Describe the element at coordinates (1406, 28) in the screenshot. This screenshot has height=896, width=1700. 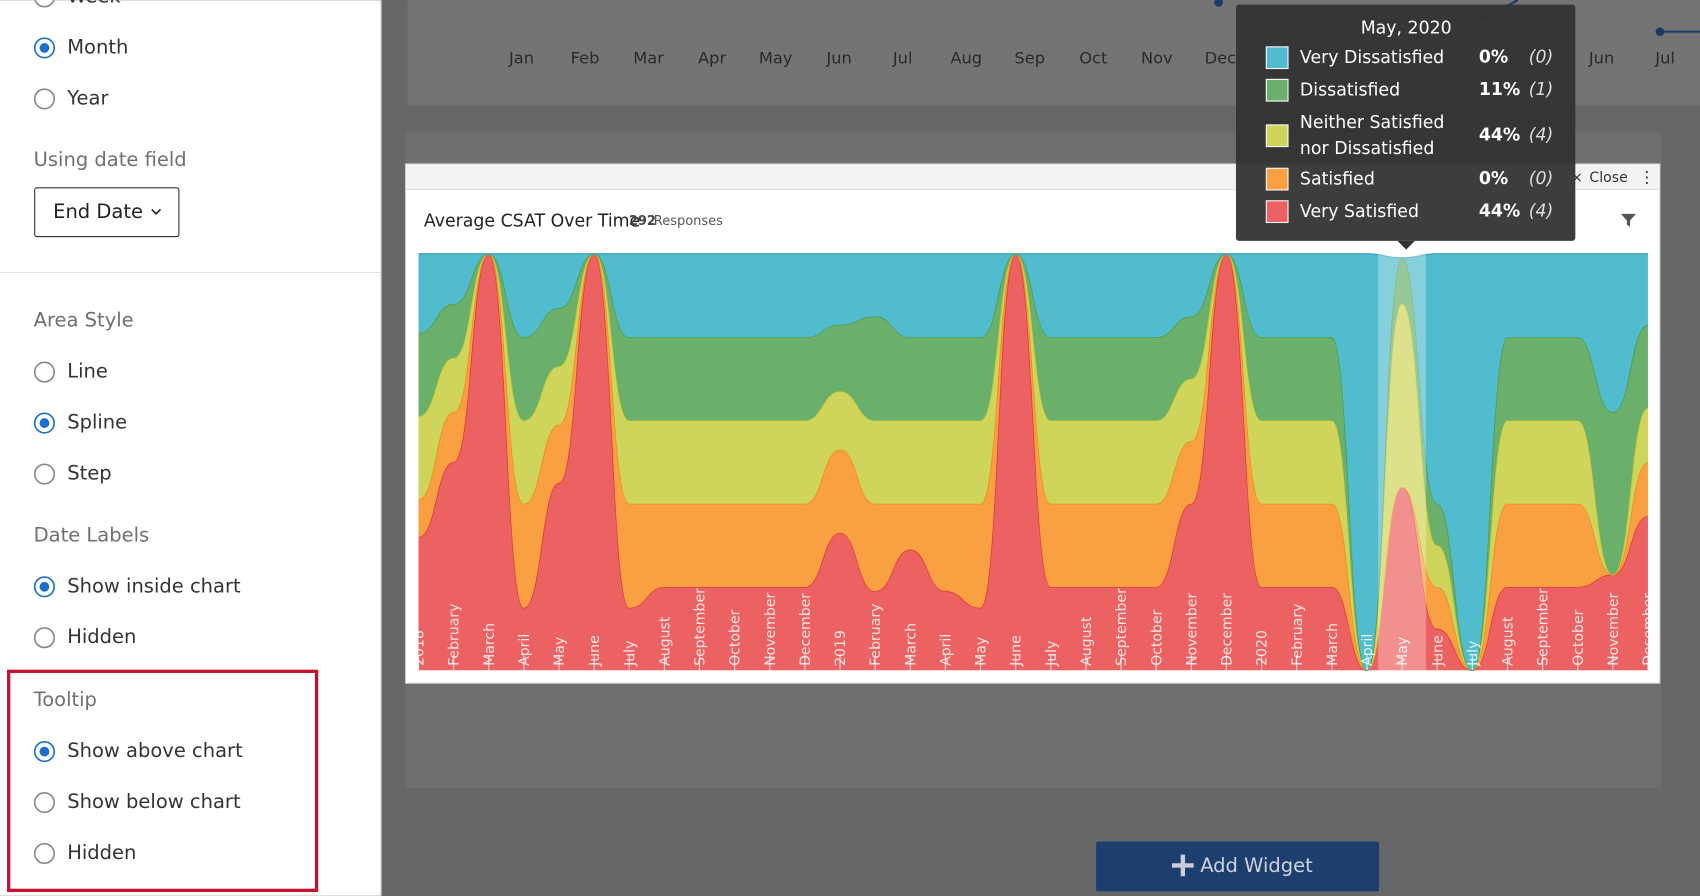
I see `tooltip-title: May, 2020` at that location.